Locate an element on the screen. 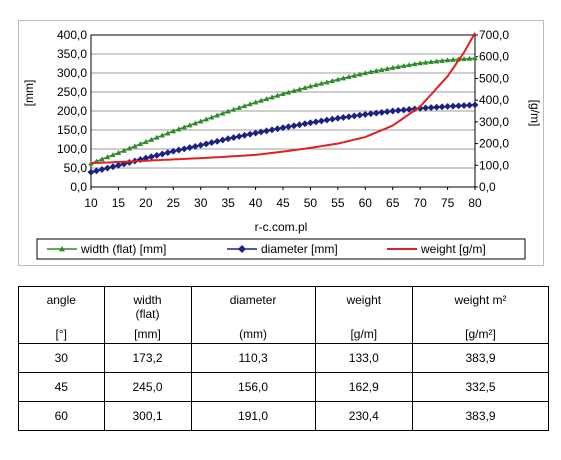 Image resolution: width=561 pixels, height=460 pixels. y-left-tick-label: 350,0 is located at coordinates (72, 54).